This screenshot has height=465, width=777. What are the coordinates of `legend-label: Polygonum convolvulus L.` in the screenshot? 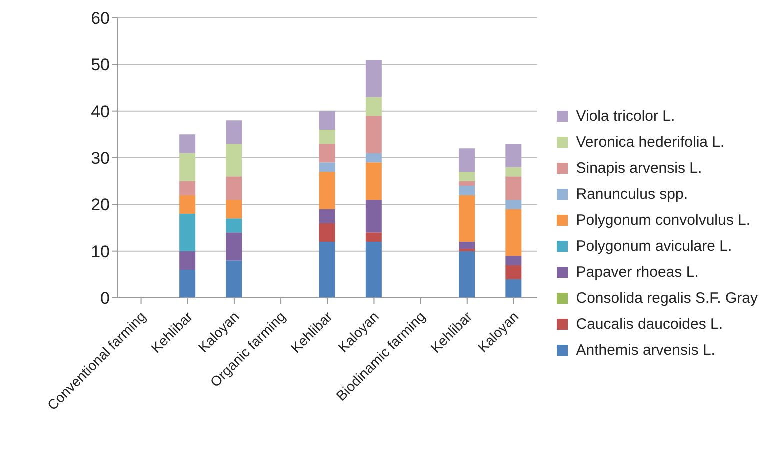 It's located at (663, 220).